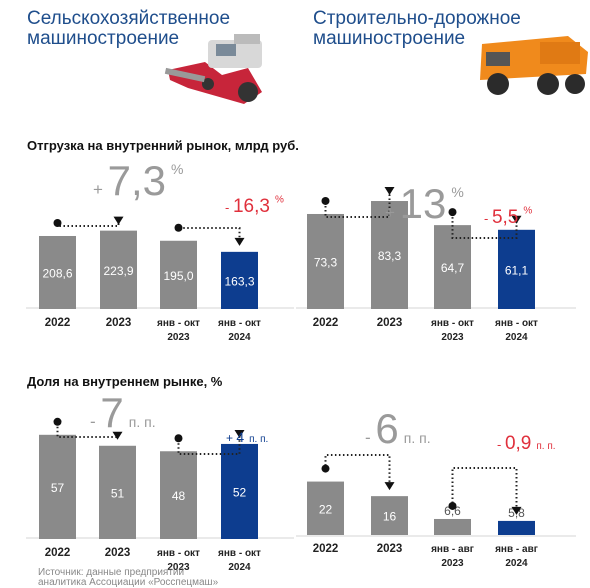  I want to click on shipment-road-category-label-2-line2: 2023, so click(452, 337).